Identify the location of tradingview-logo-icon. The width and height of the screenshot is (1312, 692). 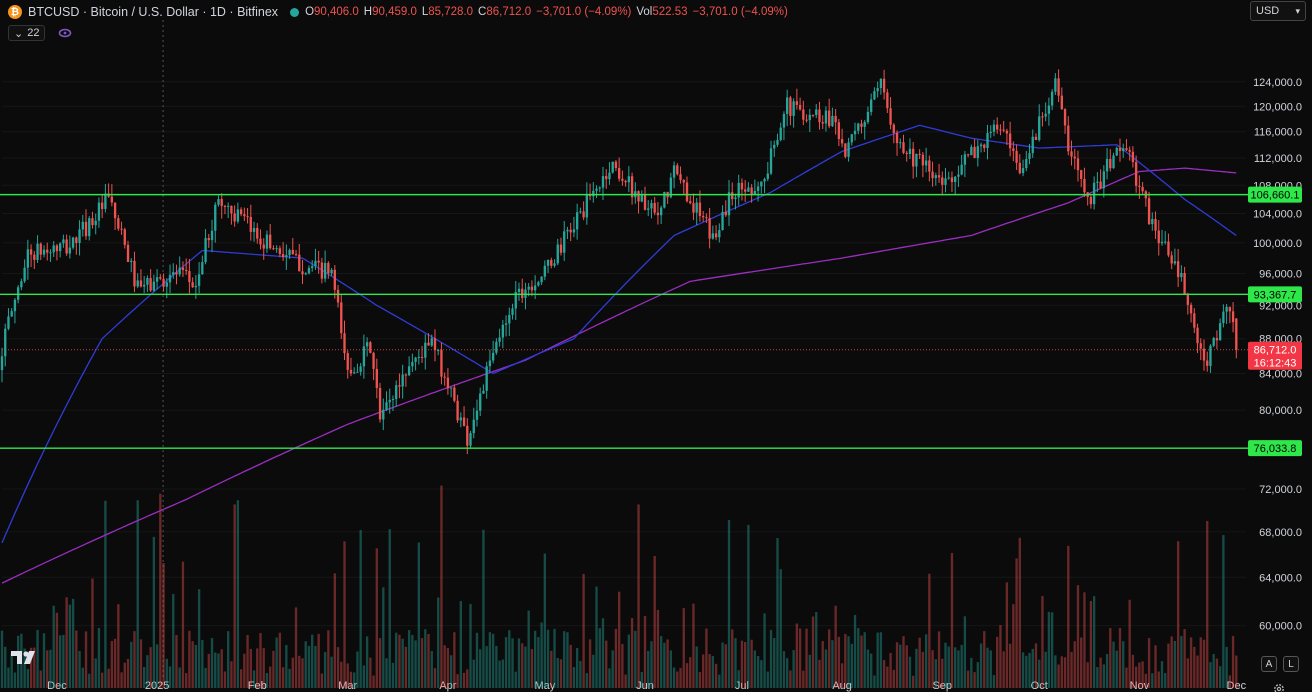
(25, 657).